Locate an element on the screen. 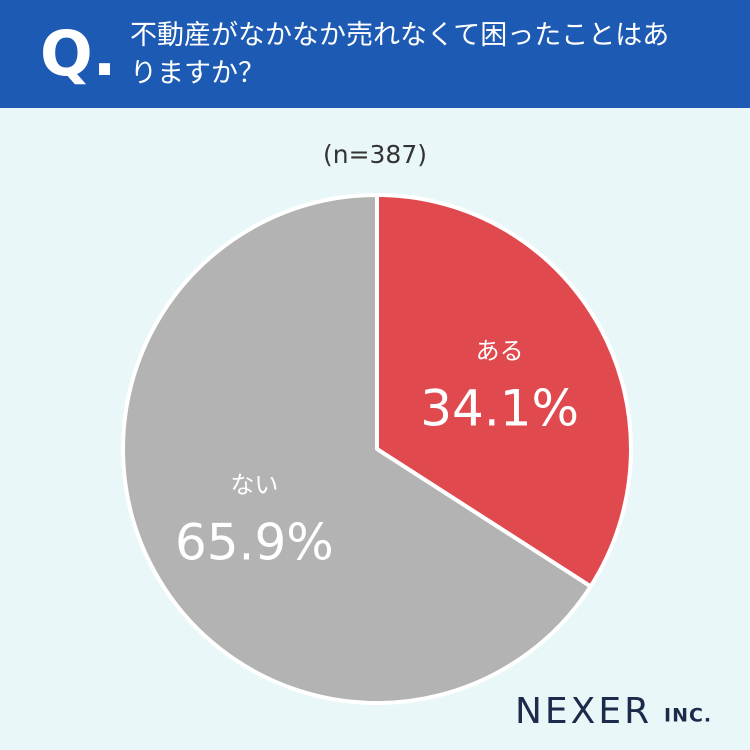  slice-label: ない is located at coordinates (254, 485).